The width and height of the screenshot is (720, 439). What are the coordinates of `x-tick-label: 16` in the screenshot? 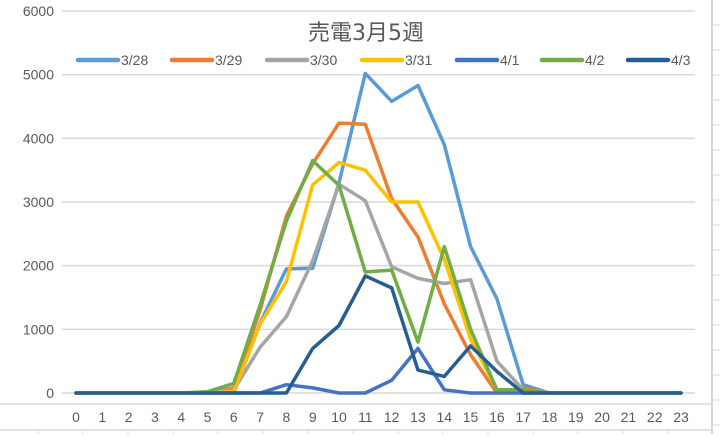 It's located at (497, 417).